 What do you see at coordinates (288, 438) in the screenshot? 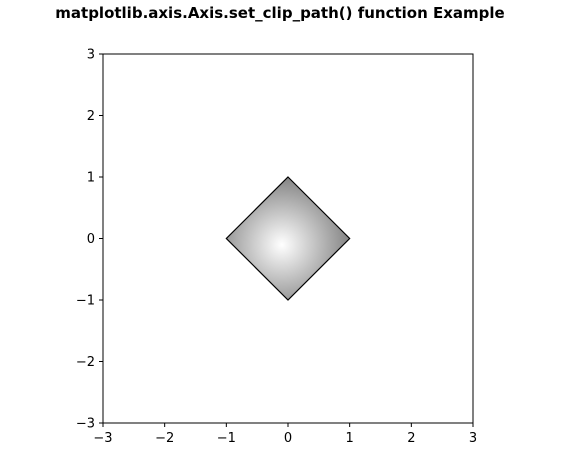
I see `x-tick-label: 0` at bounding box center [288, 438].